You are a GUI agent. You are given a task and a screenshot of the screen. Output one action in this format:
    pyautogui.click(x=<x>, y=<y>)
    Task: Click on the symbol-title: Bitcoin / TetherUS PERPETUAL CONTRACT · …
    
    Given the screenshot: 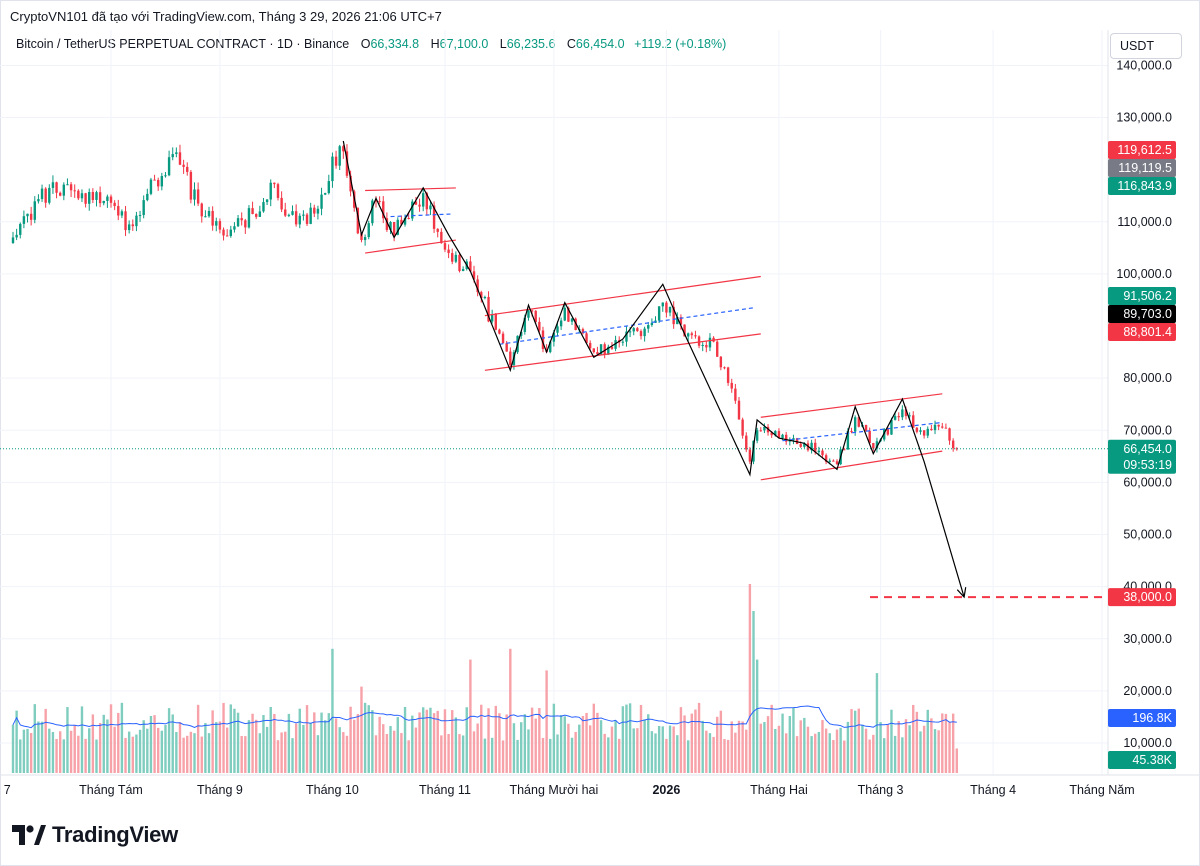 What is the action you would take?
    pyautogui.click(x=183, y=44)
    